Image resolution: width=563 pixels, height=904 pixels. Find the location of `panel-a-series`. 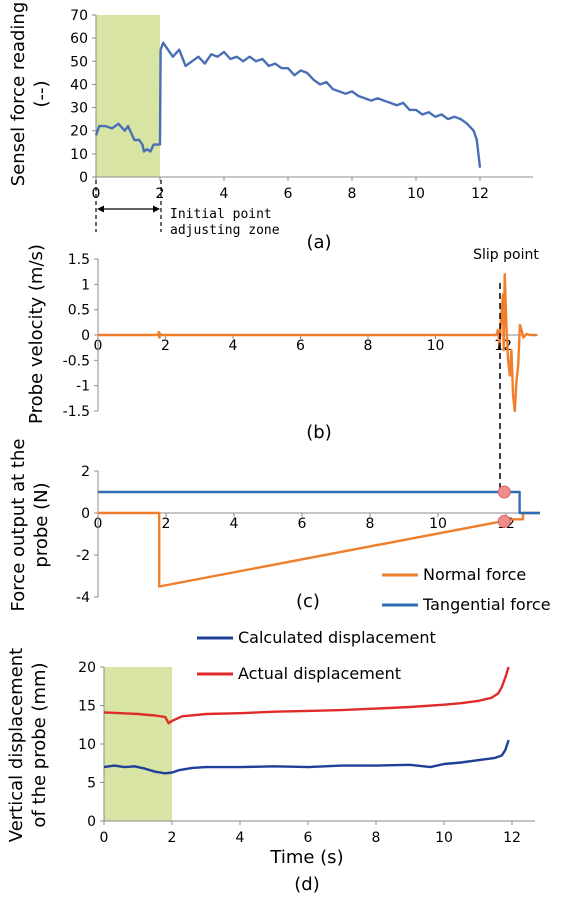

panel-a-series is located at coordinates (288, 104).